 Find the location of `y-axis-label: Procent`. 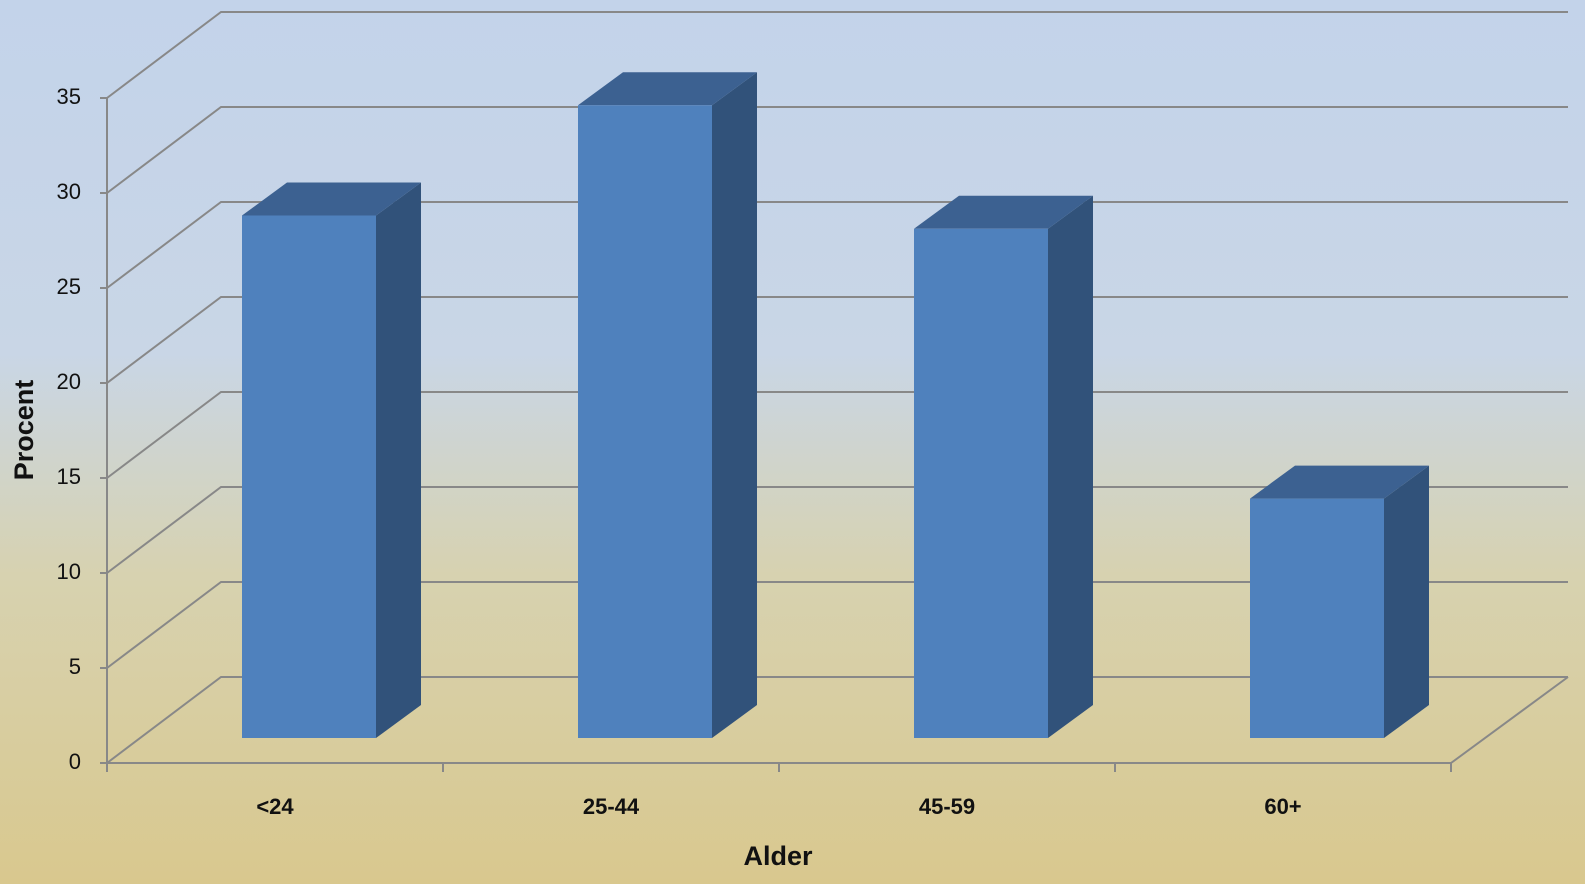

y-axis-label: Procent is located at coordinates (24, 430).